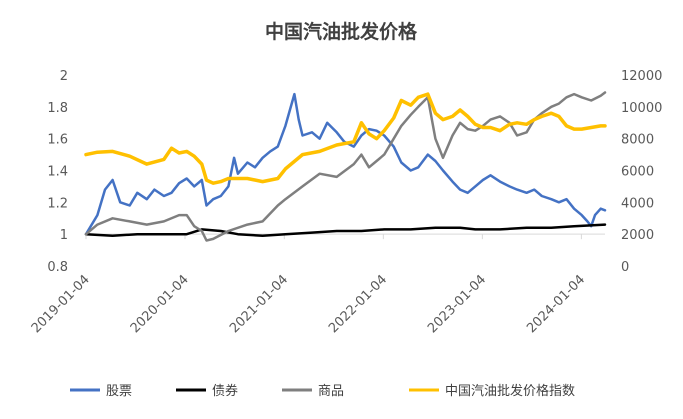 This screenshot has height=419, width=683. Describe the element at coordinates (637, 172) in the screenshot. I see `right-y-tick-label: 6000` at that location.